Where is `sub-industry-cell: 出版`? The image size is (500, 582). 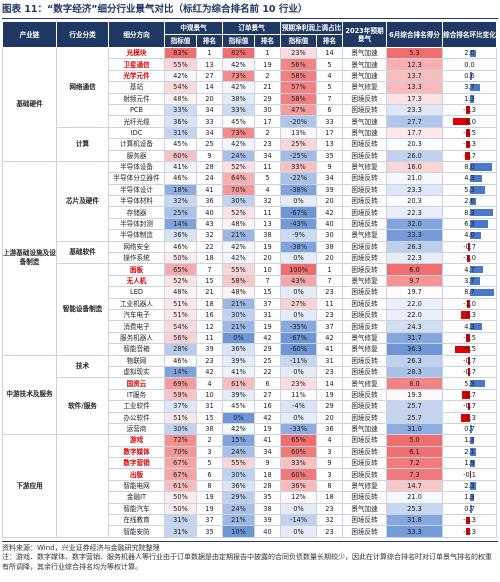 sub-industry-cell: 出版 is located at coordinates (136, 474).